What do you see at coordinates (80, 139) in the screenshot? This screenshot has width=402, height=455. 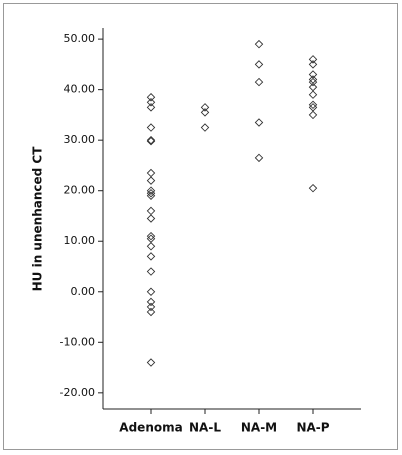 I see `y-tick-label: 30.00` at bounding box center [80, 139].